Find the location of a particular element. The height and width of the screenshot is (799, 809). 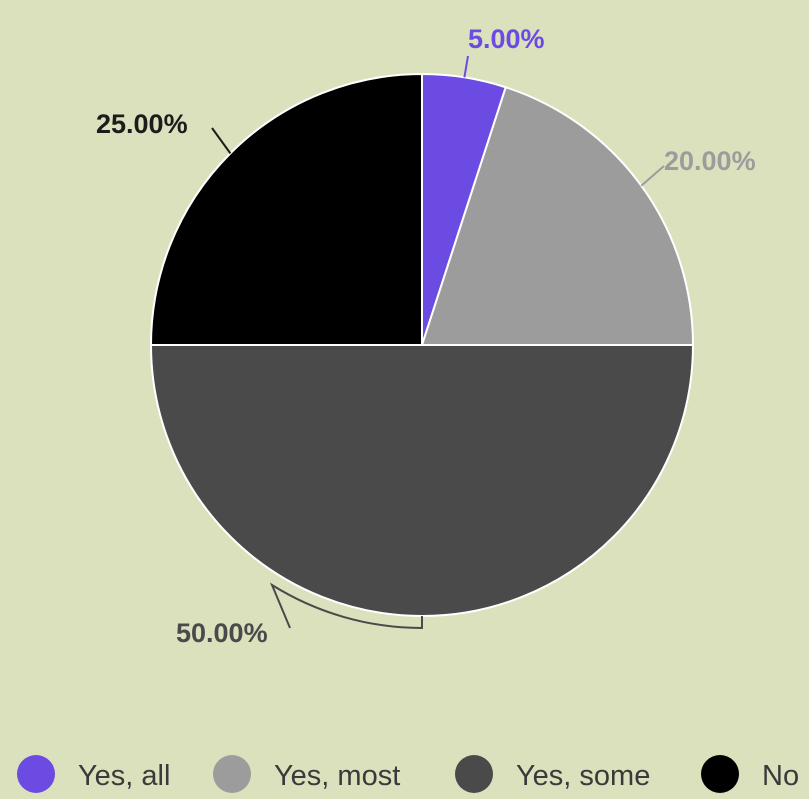

legend-label-yes-some: Yes, some is located at coordinates (583, 776).